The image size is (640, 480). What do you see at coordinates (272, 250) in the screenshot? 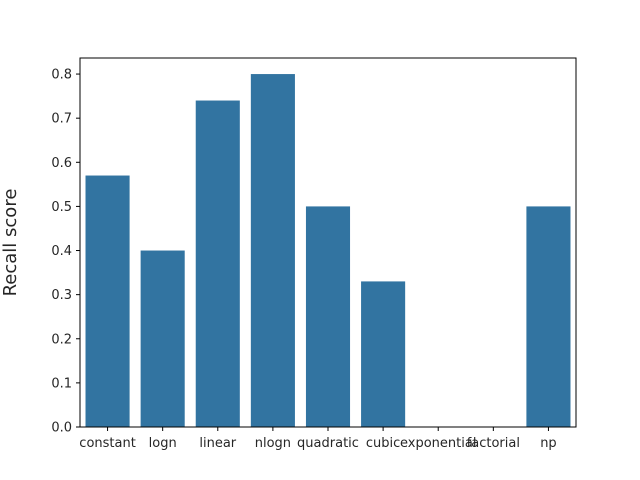
I see `bar-nlogn` at bounding box center [272, 250].